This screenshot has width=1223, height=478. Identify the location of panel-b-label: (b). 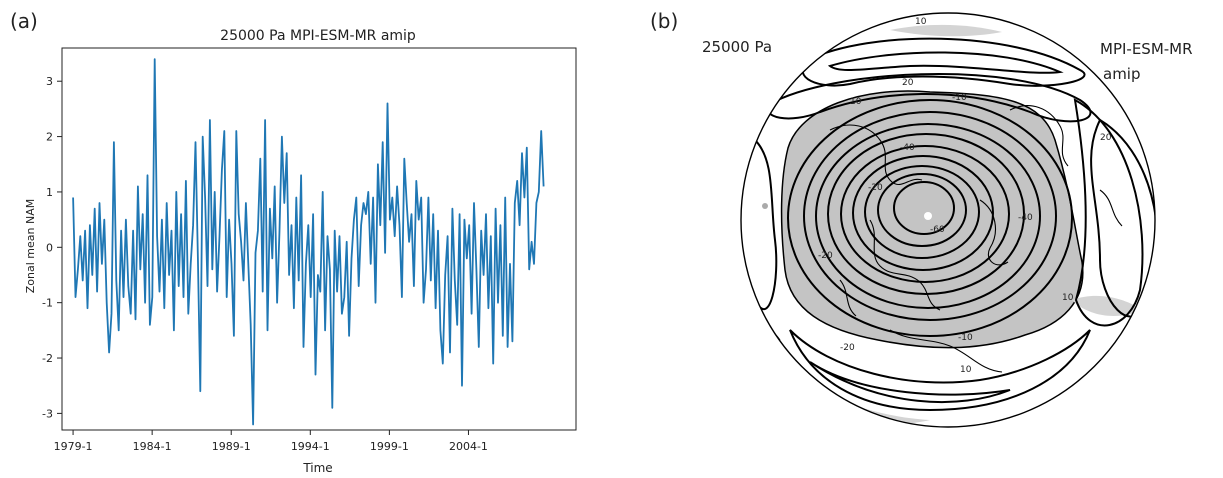
(664, 21).